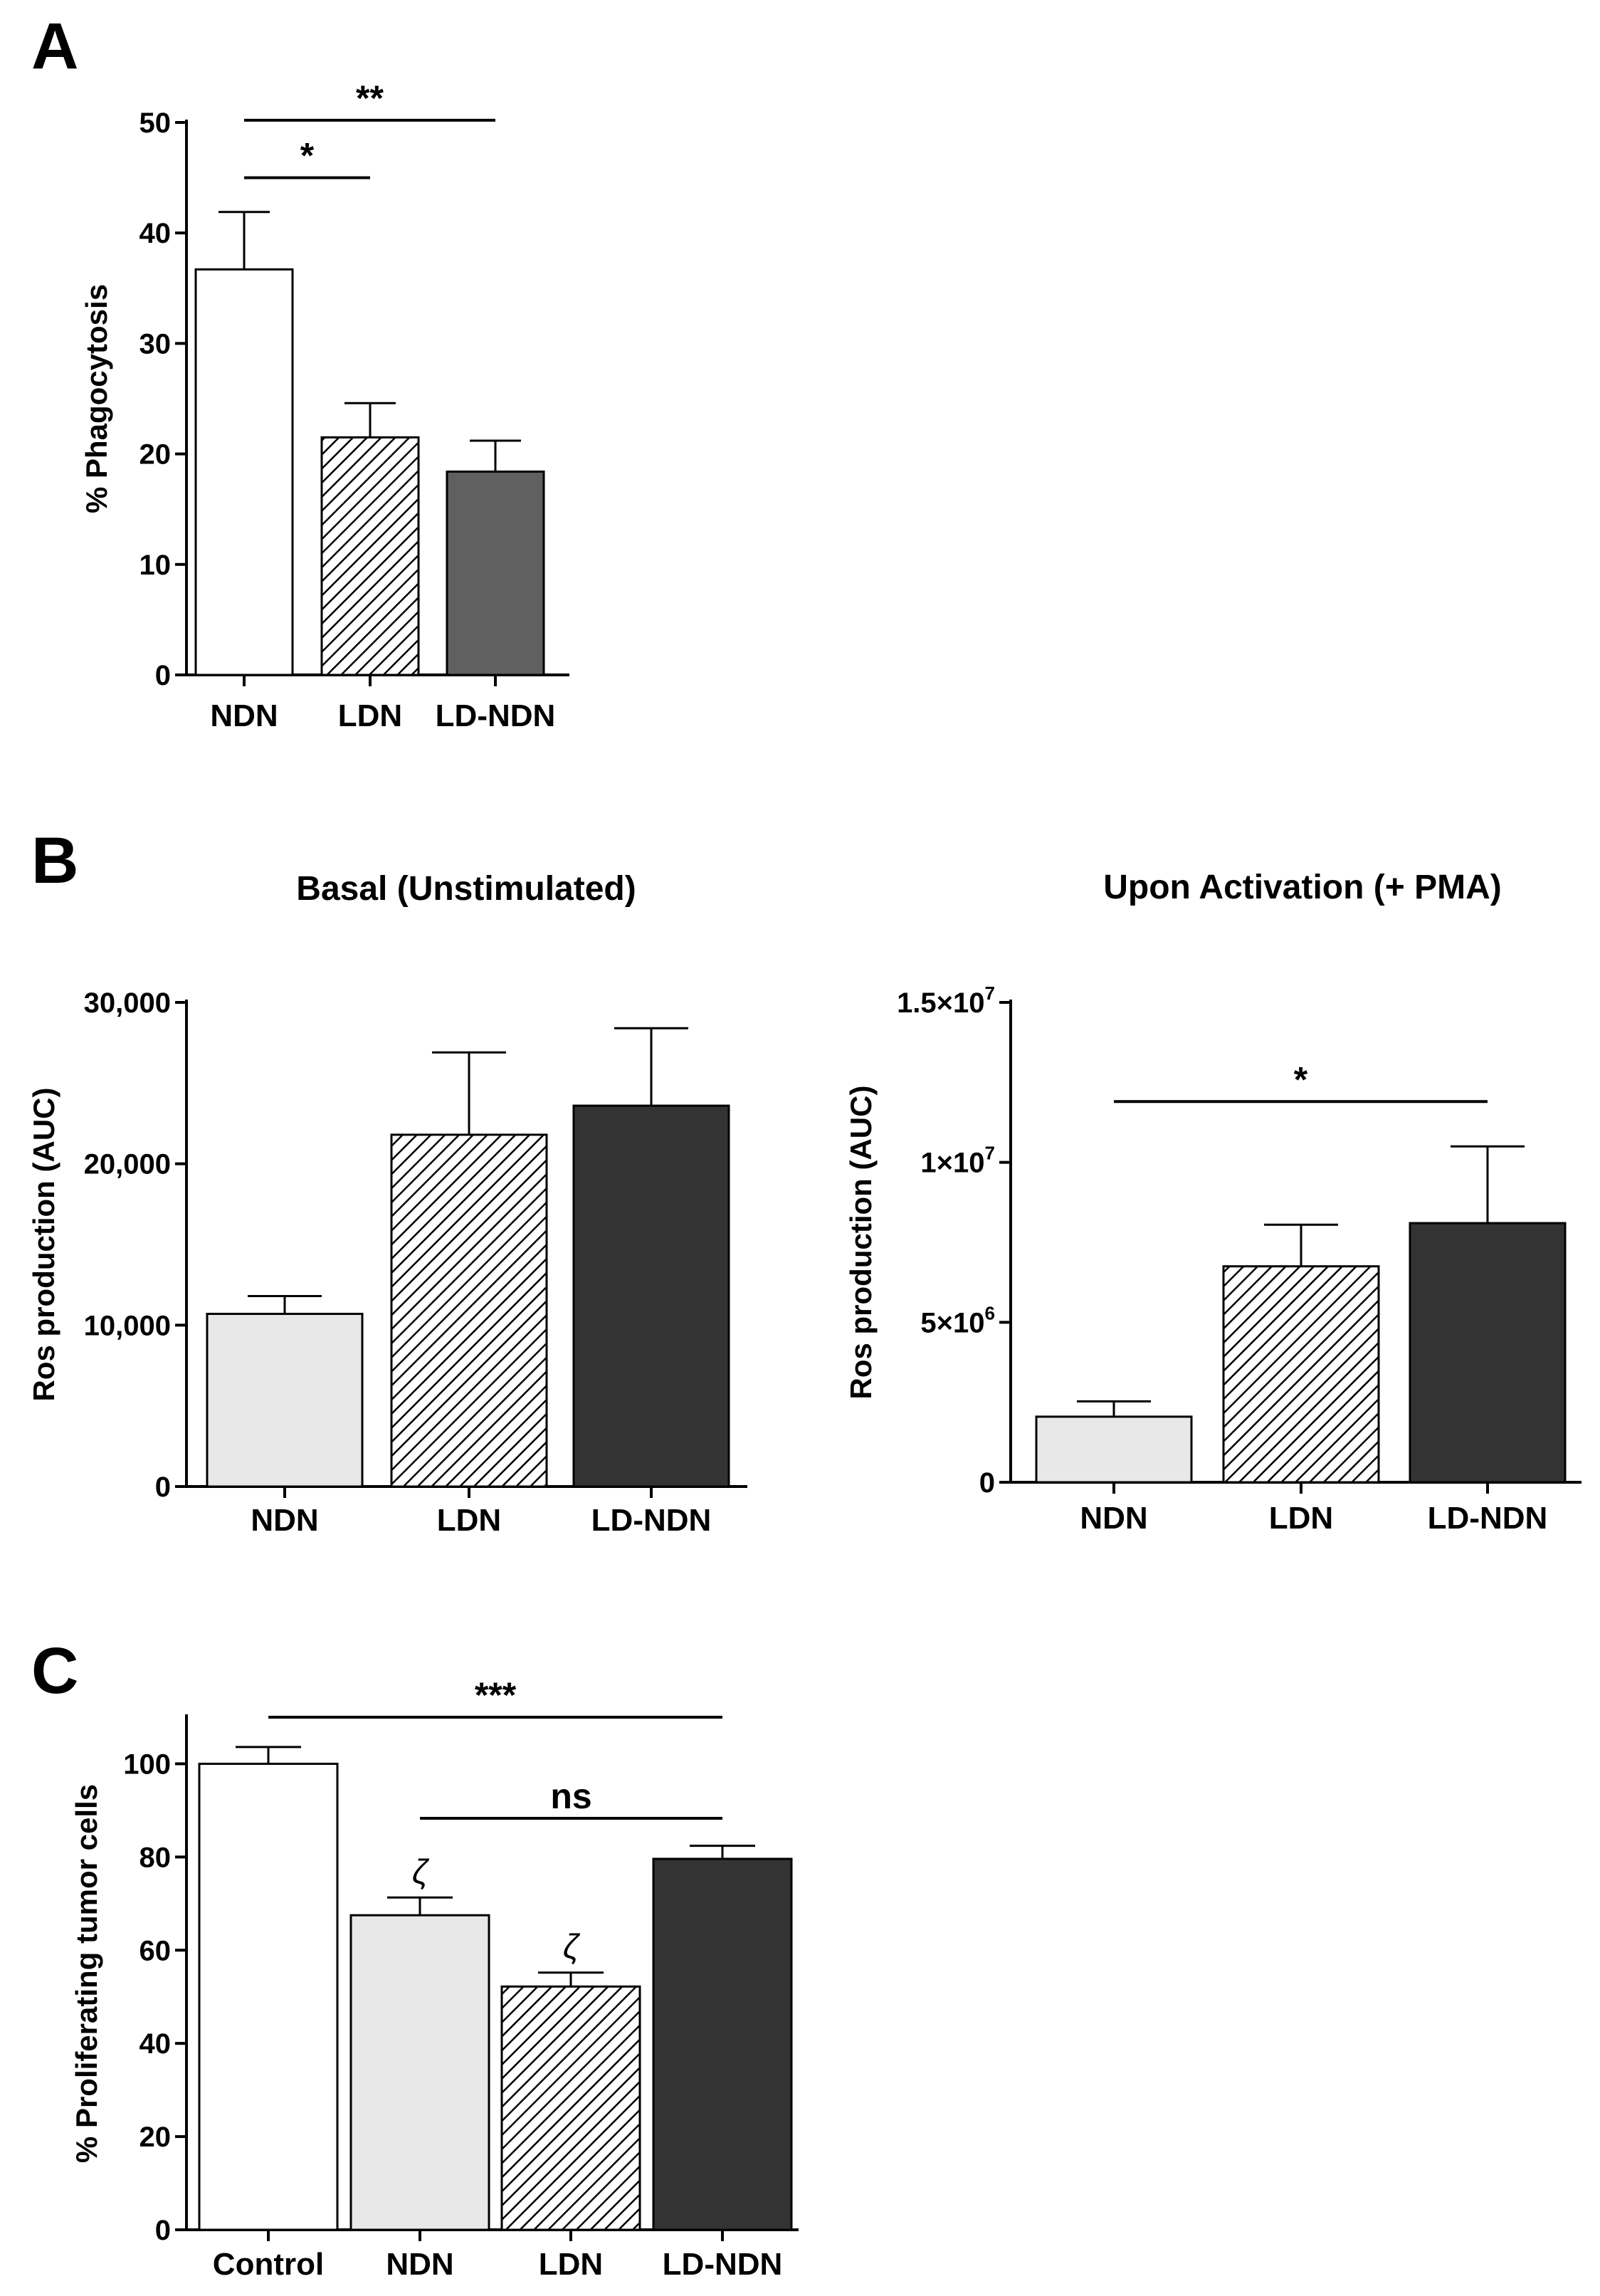  I want to click on y-tick-label-exponent: 6, so click(990, 1312).